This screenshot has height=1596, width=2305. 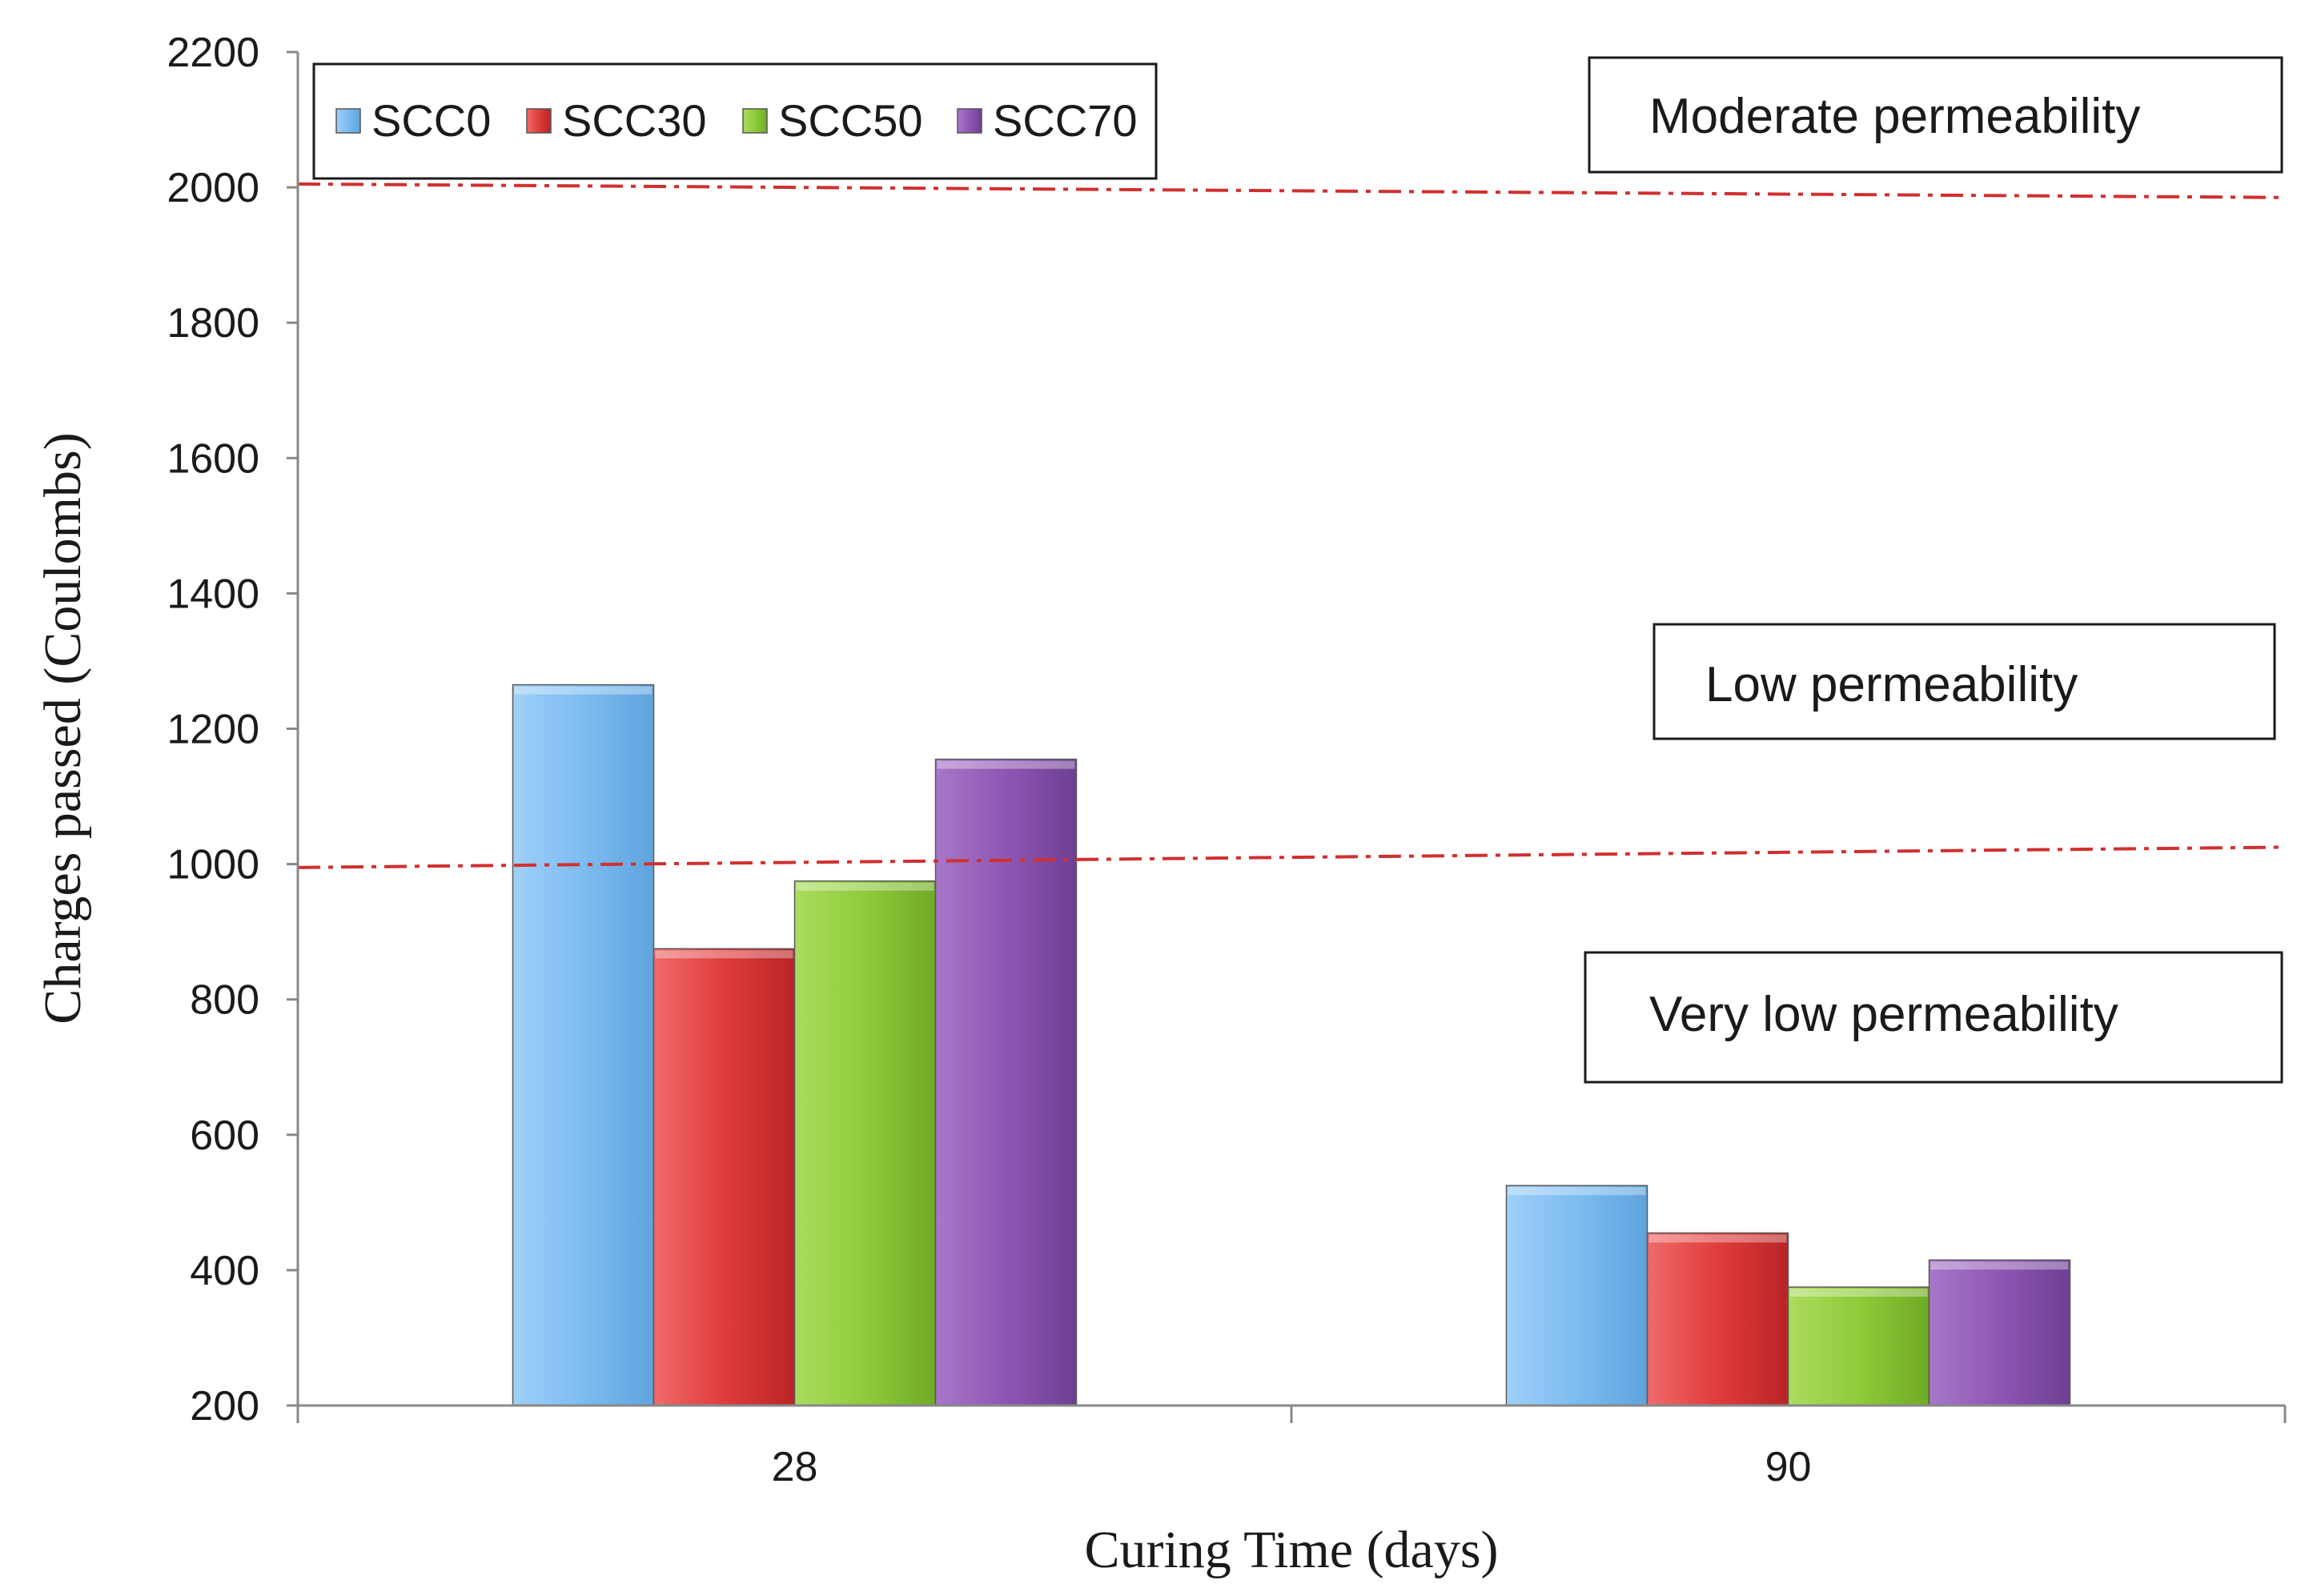 What do you see at coordinates (213, 323) in the screenshot?
I see `y-tick-label: 1800` at bounding box center [213, 323].